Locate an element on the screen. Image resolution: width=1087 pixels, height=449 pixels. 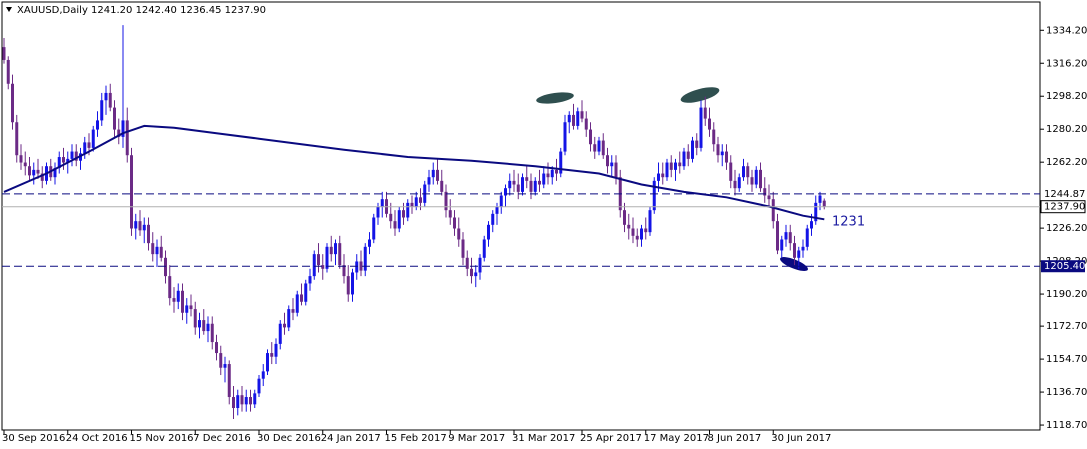
x-tick-label: 9 Mar 2017 is located at coordinates (476, 438).